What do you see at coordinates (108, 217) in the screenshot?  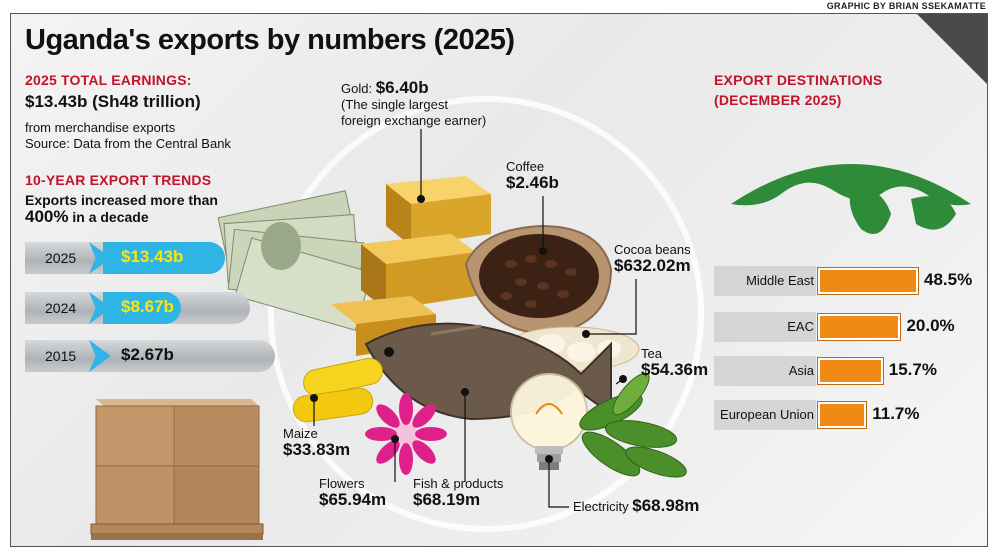 I see `trends-growth-text: in a decade` at bounding box center [108, 217].